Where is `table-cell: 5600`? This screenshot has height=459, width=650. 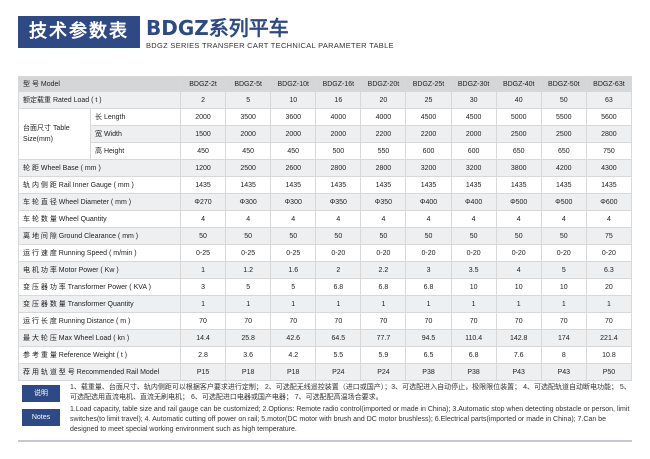
table-cell: 5600 is located at coordinates (609, 117).